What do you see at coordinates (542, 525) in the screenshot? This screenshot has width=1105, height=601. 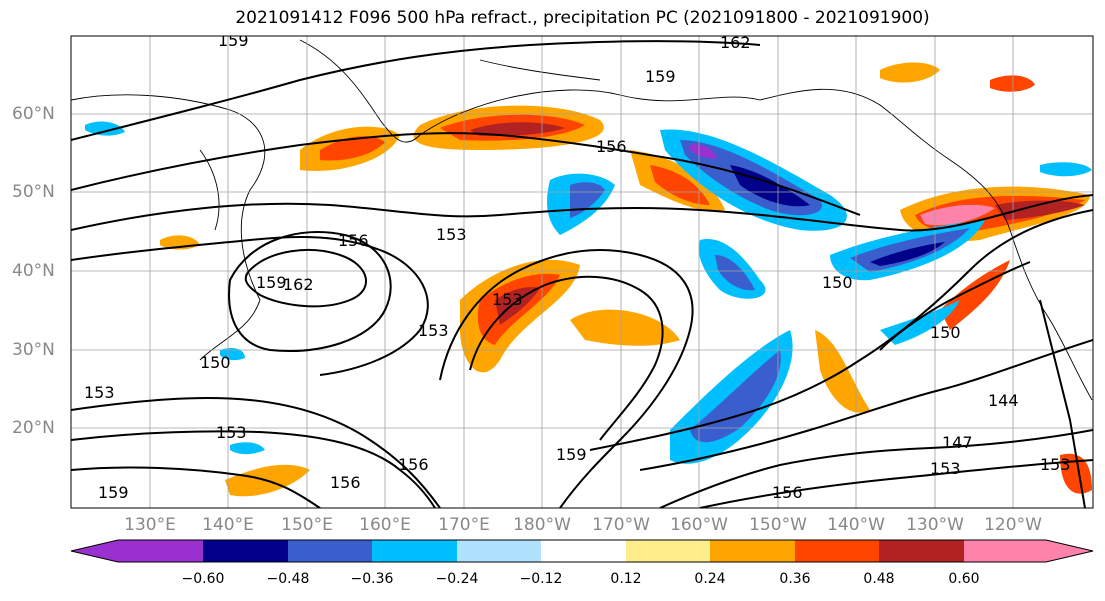 I see `lon-label: 180°W` at bounding box center [542, 525].